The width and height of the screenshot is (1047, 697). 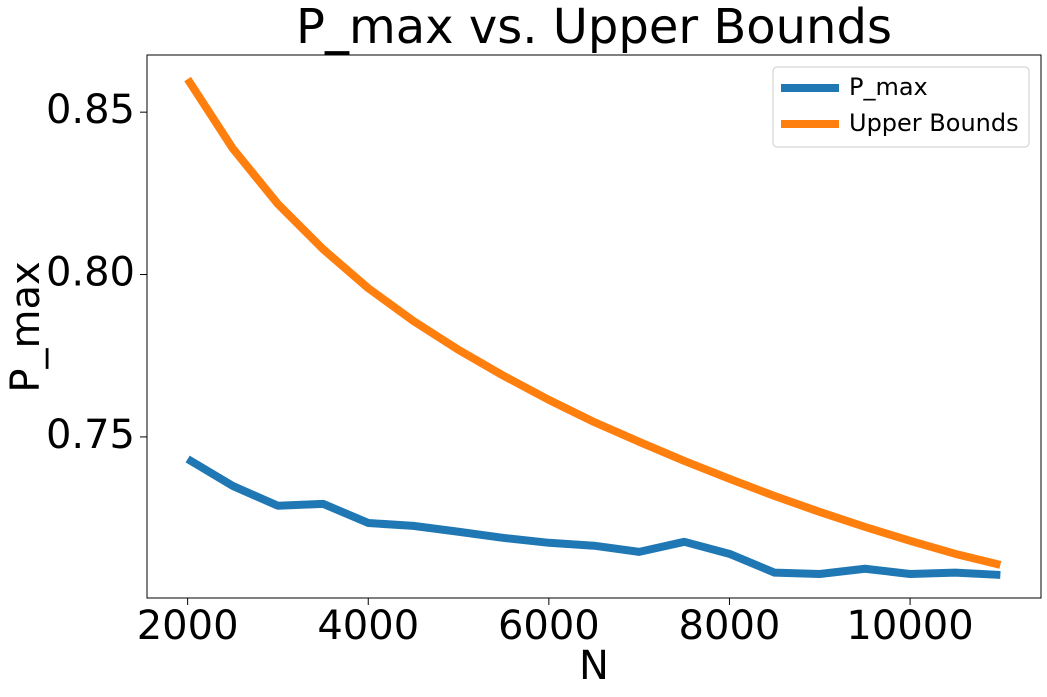 I want to click on chart-title: P_max vs. Upper Bounds, so click(x=594, y=27).